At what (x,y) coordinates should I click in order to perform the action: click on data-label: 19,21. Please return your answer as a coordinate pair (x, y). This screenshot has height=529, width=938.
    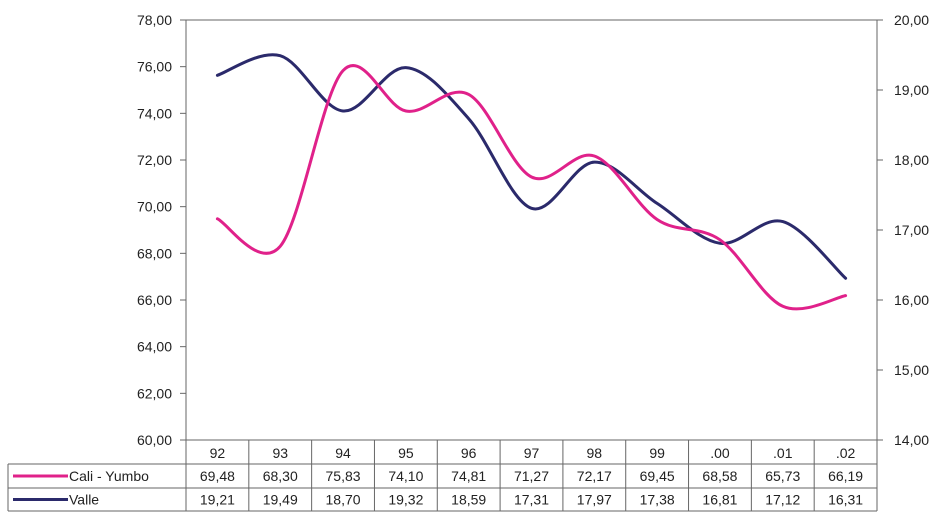
    Looking at the image, I should click on (217, 500).